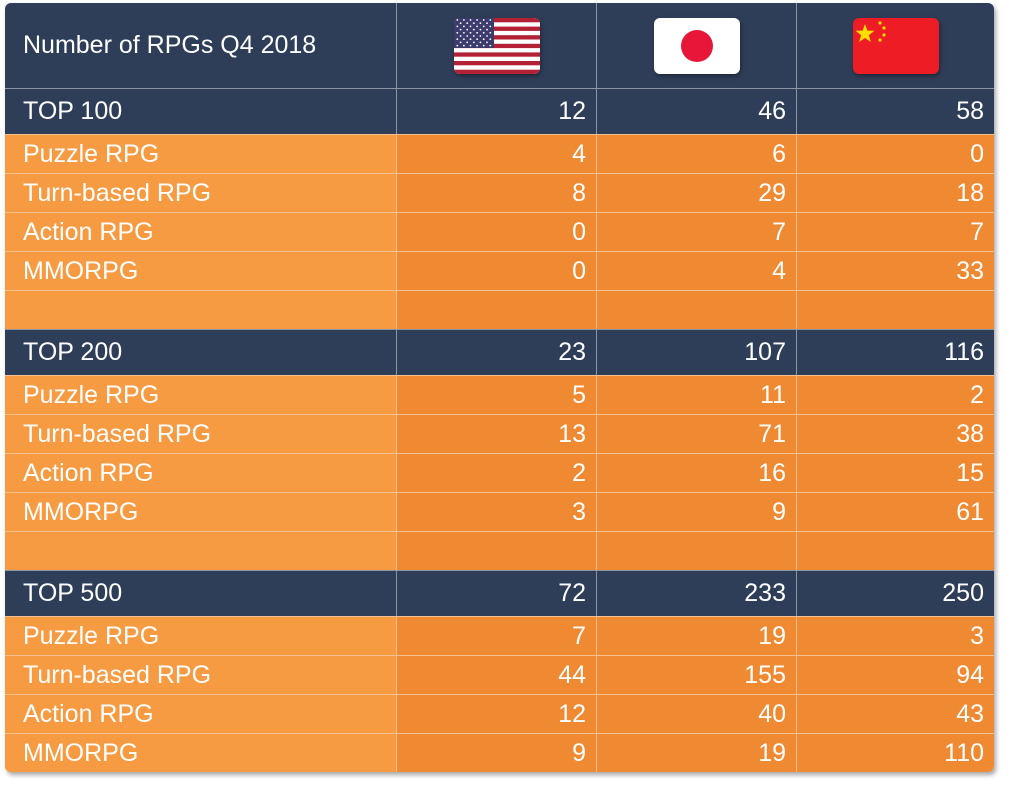  I want to click on us-column-header, so click(496, 45).